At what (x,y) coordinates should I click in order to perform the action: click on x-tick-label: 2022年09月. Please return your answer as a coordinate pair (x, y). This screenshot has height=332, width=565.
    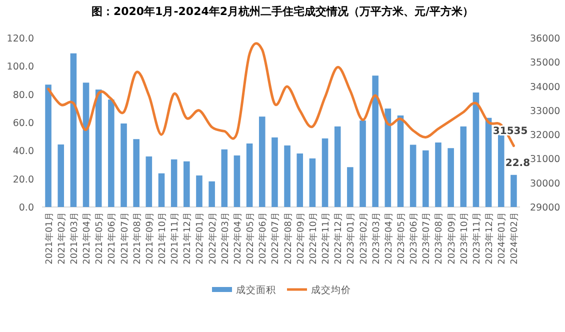
    Looking at the image, I should click on (300, 238).